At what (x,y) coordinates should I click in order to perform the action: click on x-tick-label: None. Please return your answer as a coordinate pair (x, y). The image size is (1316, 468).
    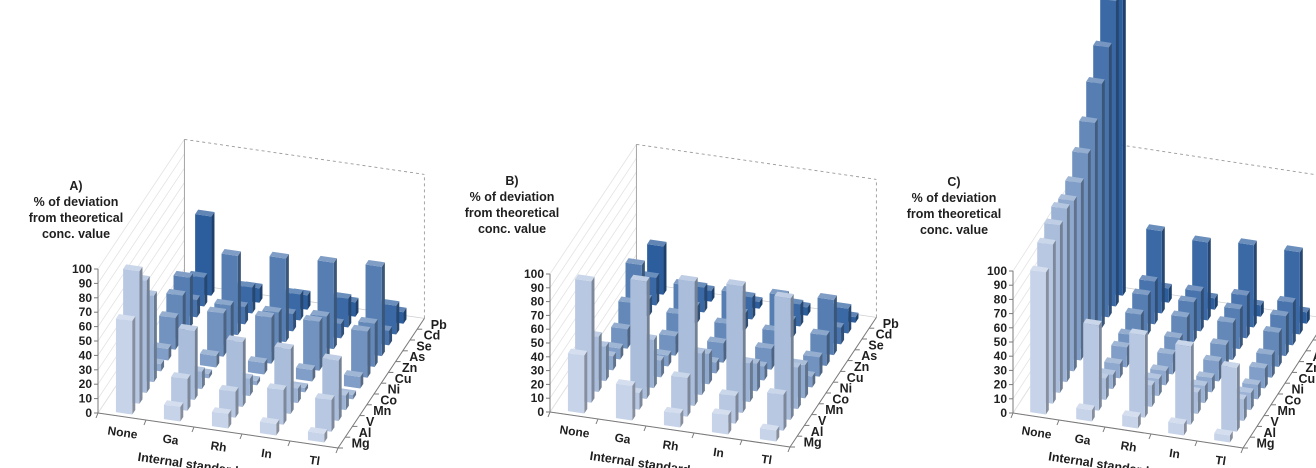
    Looking at the image, I should click on (1037, 432).